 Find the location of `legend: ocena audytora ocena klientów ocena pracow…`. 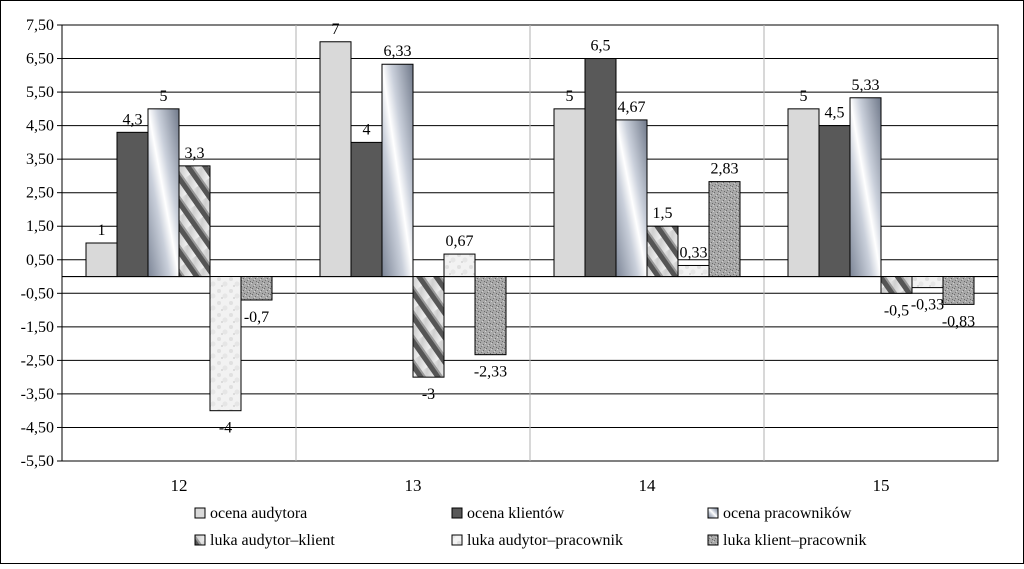

legend: ocena audytora ocena klientów ocena pracow… is located at coordinates (530, 527).